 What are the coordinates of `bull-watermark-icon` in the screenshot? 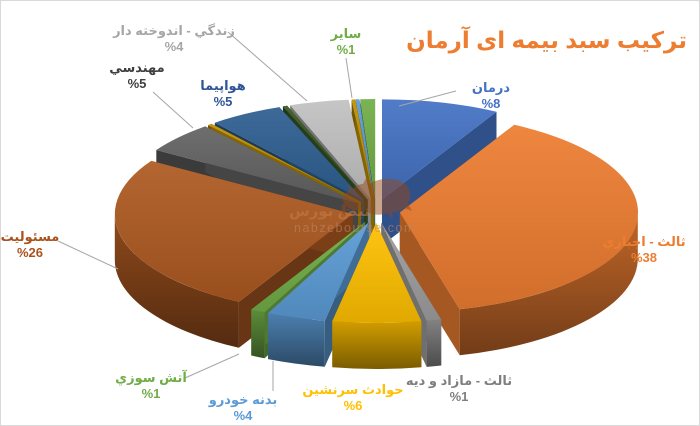 It's located at (376, 198).